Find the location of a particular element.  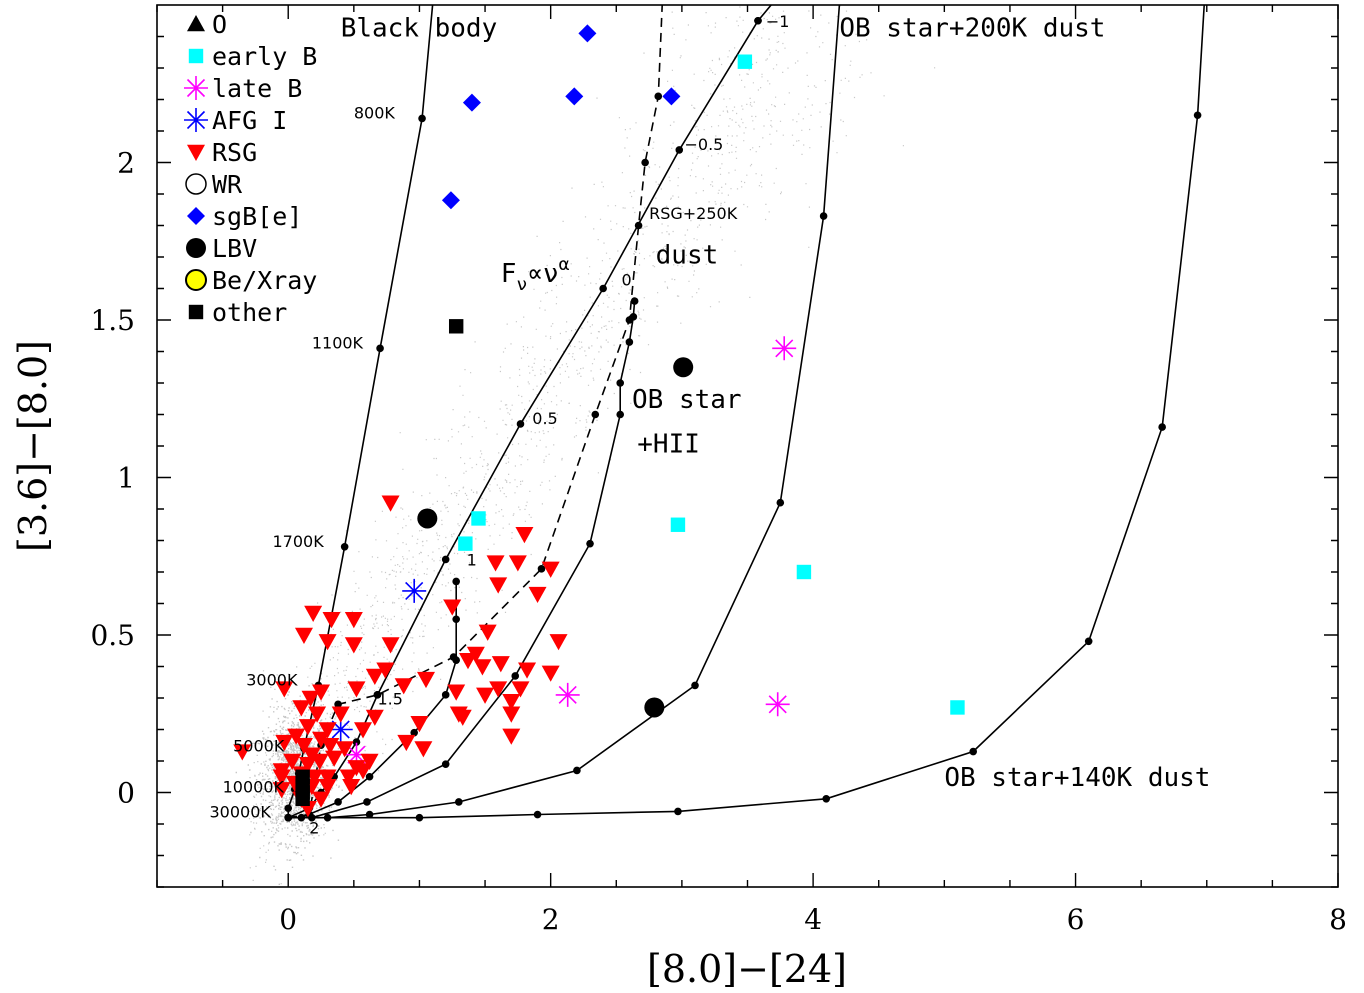

annotation: OB star+140K dust is located at coordinates (1077, 778).